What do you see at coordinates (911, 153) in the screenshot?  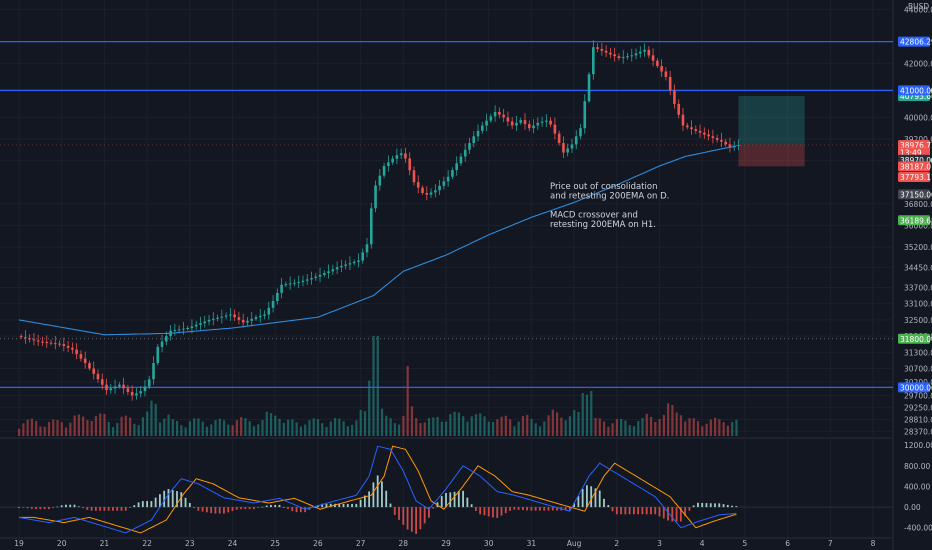 I see `price-tag-label: 13:49` at bounding box center [911, 153].